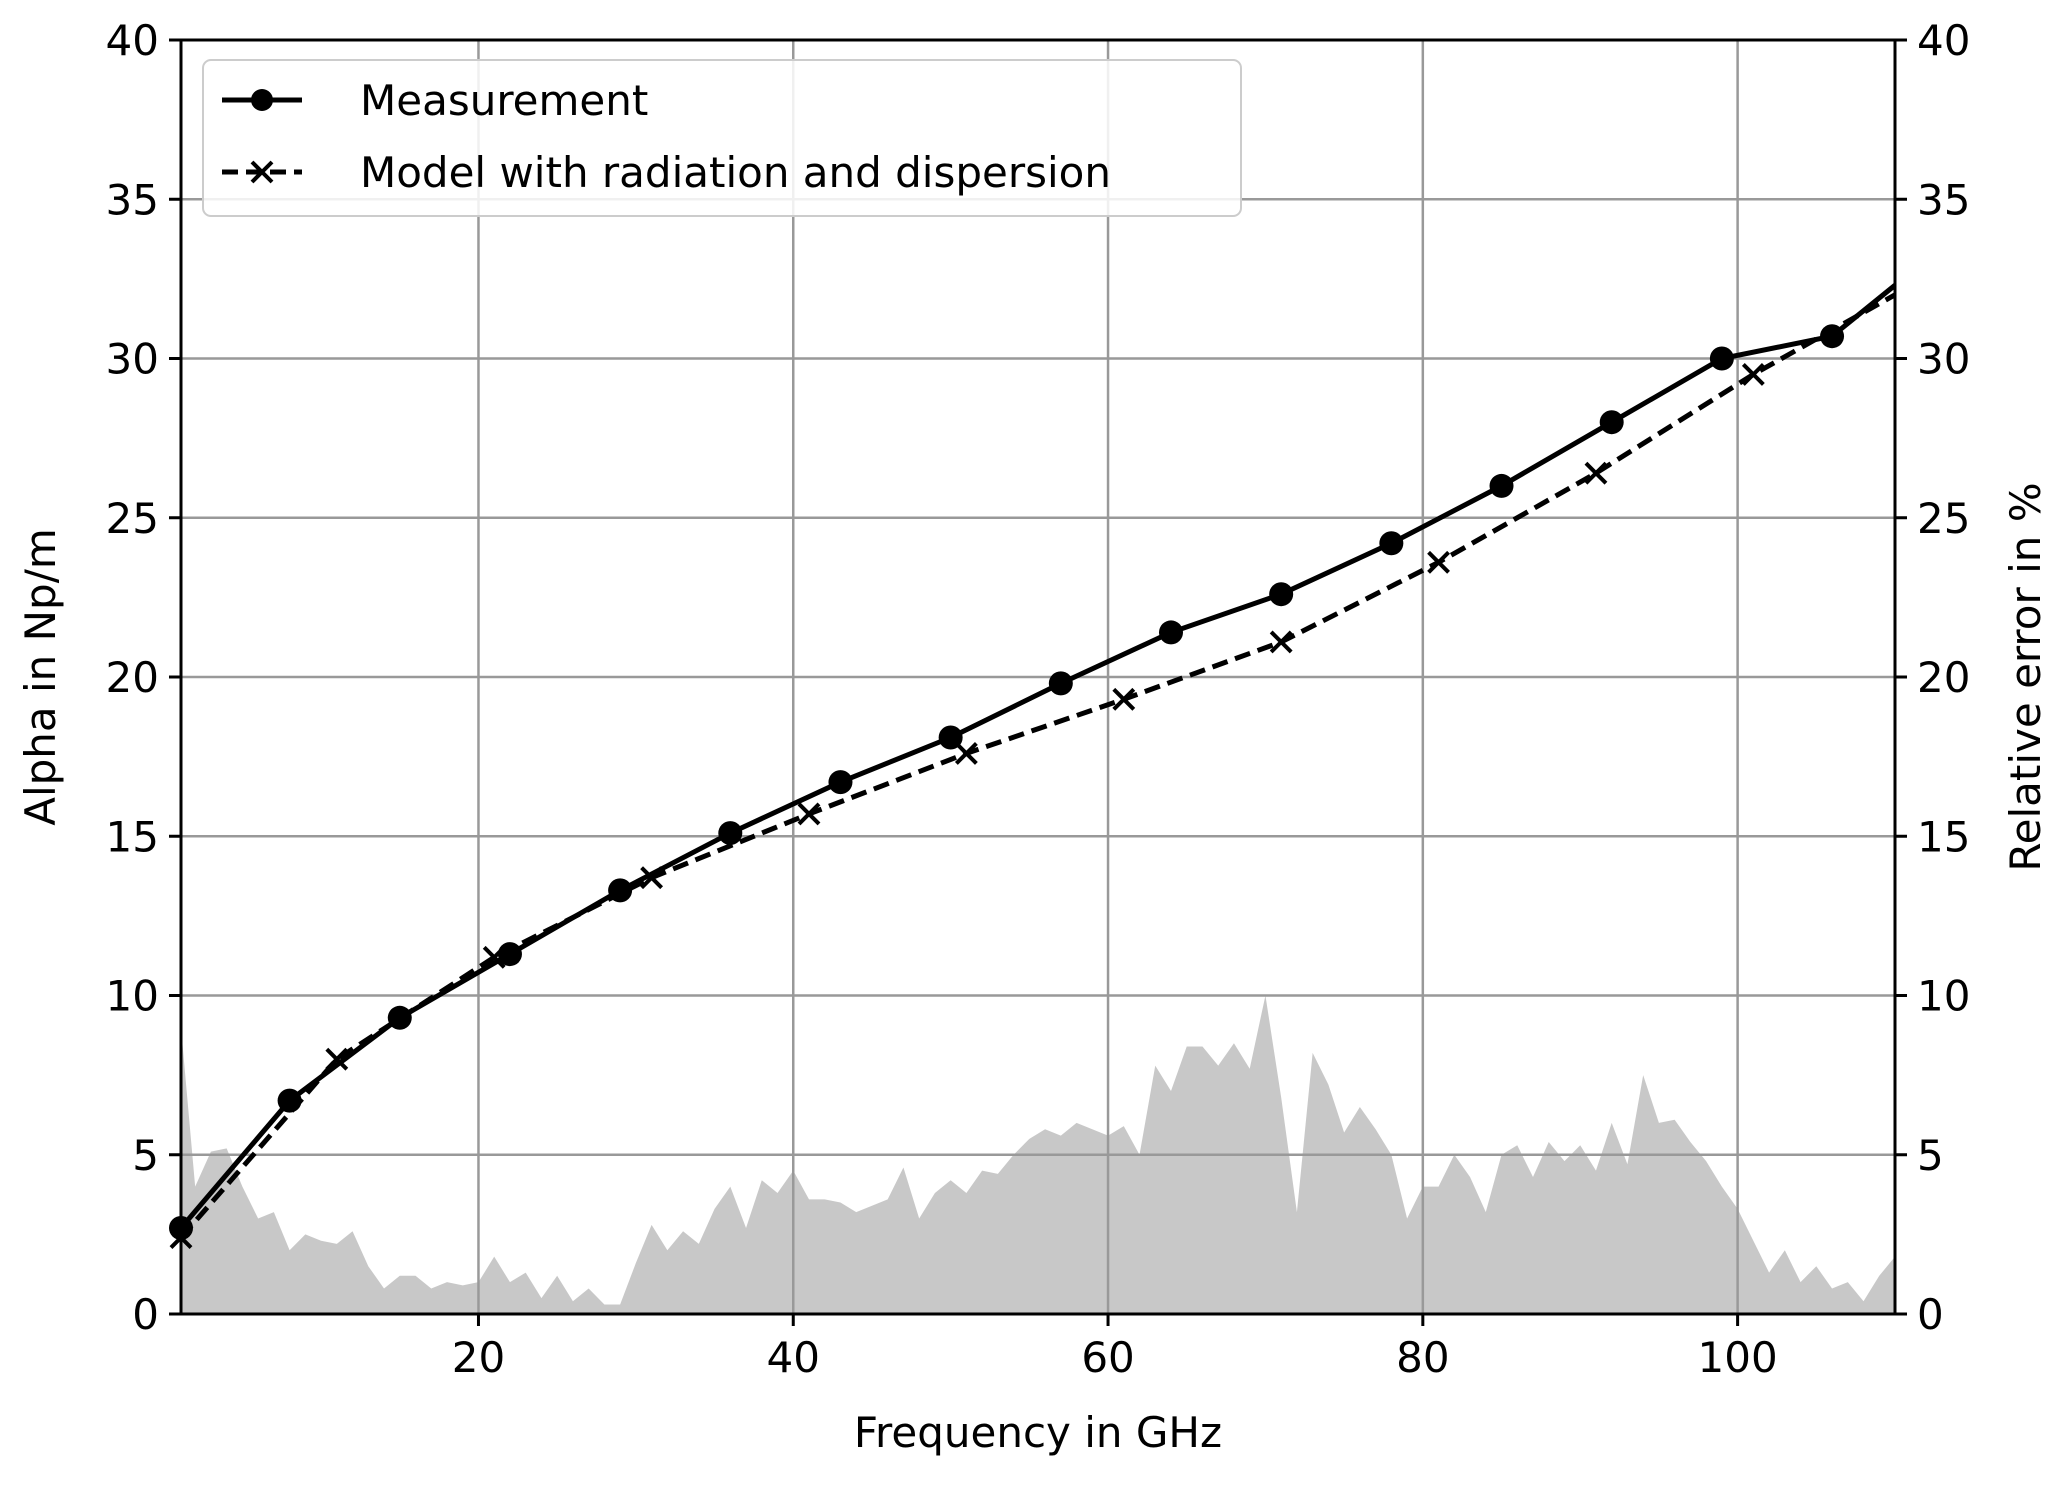  What do you see at coordinates (478, 1357) in the screenshot?
I see `x-tick-label: 20` at bounding box center [478, 1357].